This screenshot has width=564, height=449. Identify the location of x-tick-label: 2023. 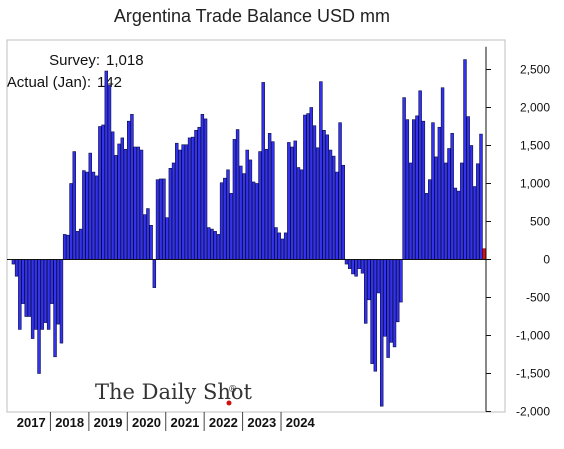
(261, 422).